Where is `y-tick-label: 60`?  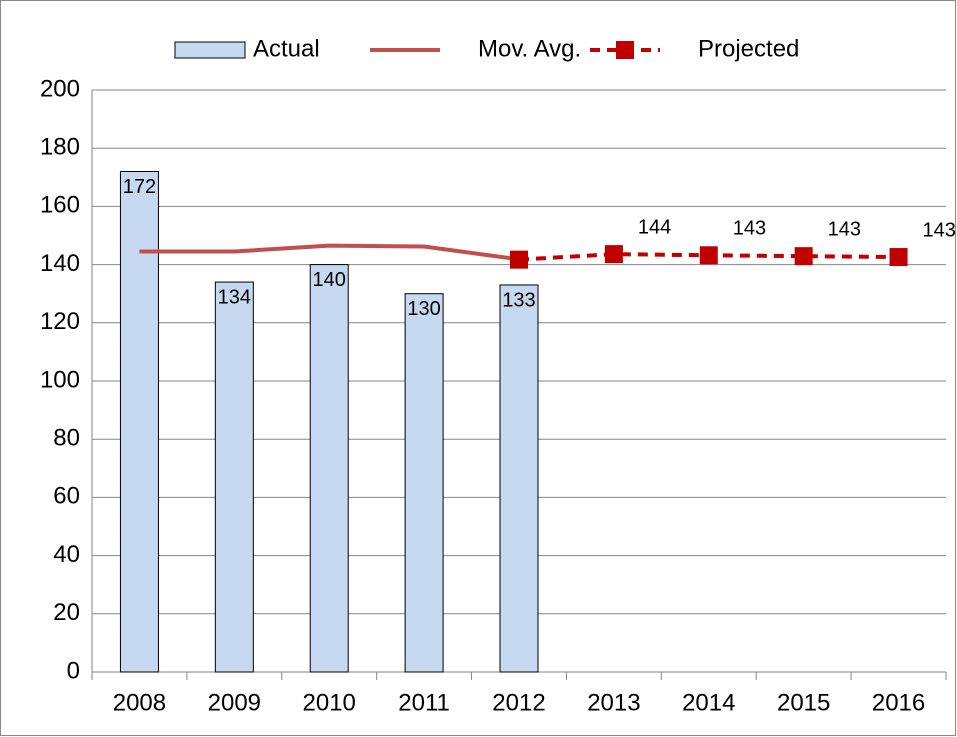 y-tick-label: 60 is located at coordinates (66, 496).